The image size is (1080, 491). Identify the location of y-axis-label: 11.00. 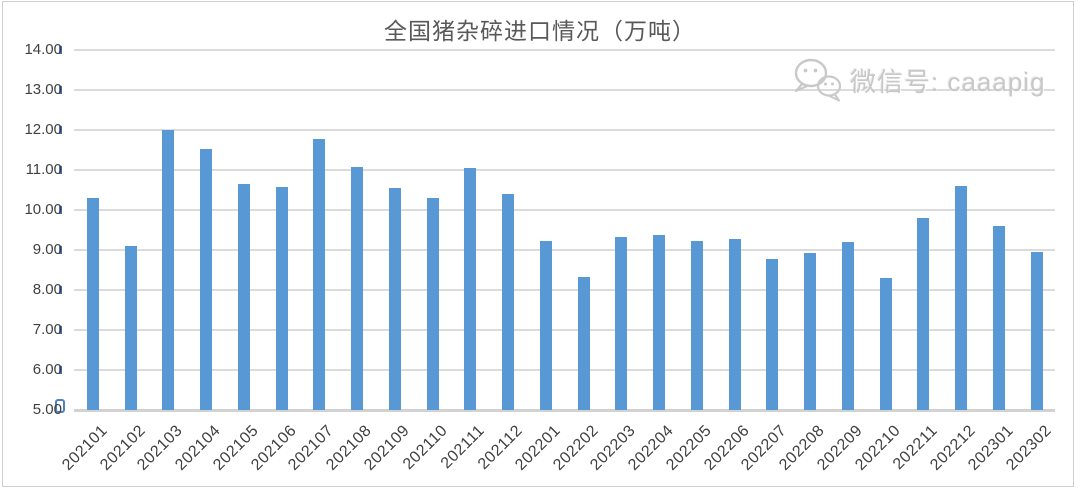
(43, 169).